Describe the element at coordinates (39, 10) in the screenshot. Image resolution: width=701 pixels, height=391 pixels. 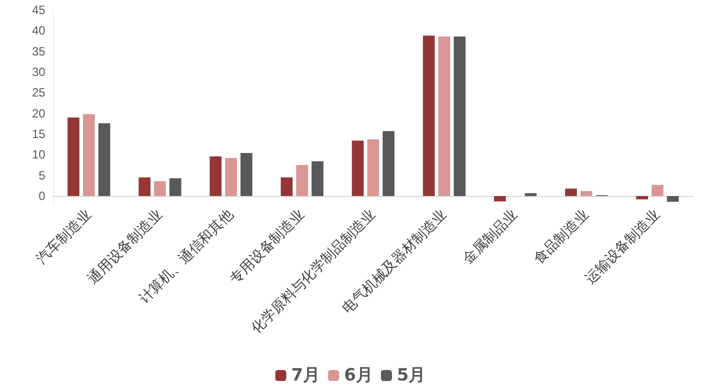
I see `y-tick-label: 45` at that location.